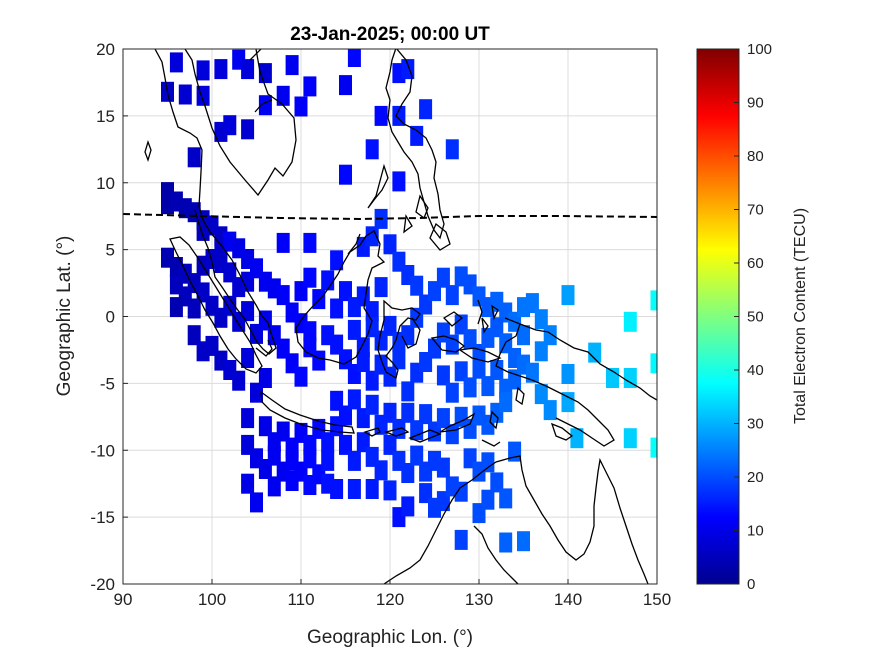 The width and height of the screenshot is (875, 656). What do you see at coordinates (107, 383) in the screenshot?
I see `y-tick-label: -5` at bounding box center [107, 383].